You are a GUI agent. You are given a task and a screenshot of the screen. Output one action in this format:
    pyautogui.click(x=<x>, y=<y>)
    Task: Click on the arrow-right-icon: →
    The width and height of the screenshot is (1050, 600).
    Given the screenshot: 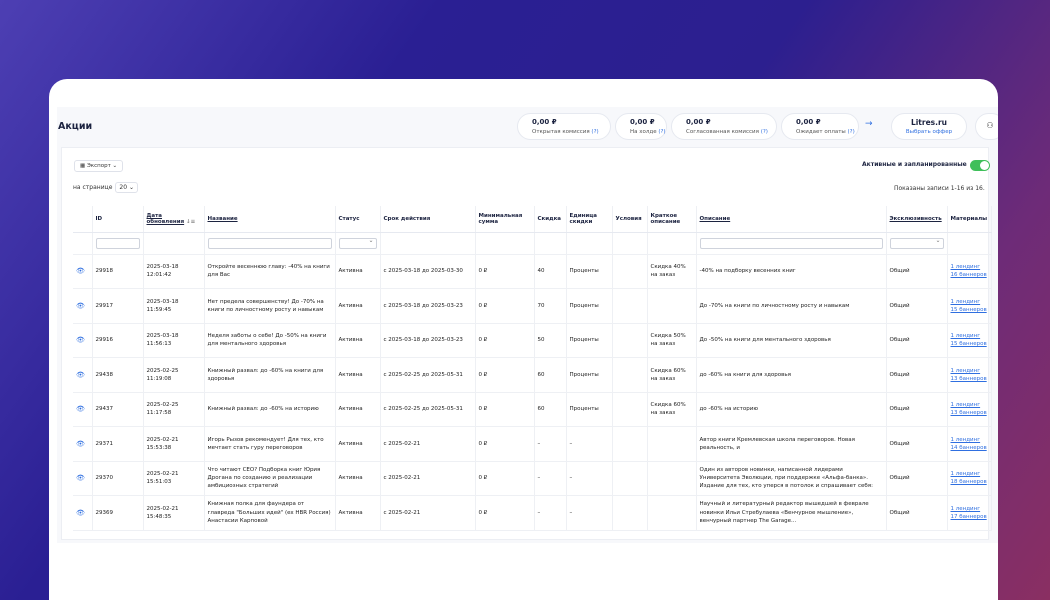 What is the action you would take?
    pyautogui.click(x=869, y=124)
    